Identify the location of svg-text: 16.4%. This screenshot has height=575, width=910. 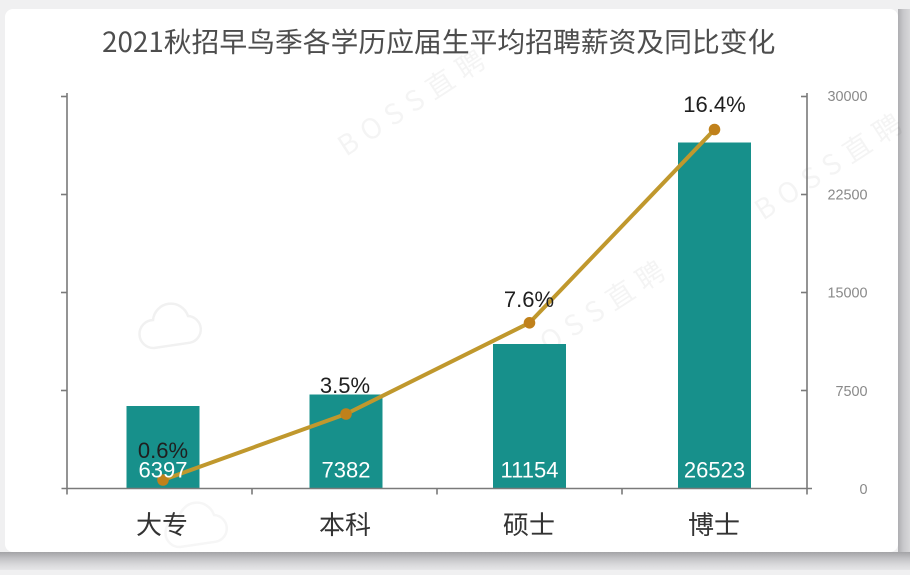
(714, 104).